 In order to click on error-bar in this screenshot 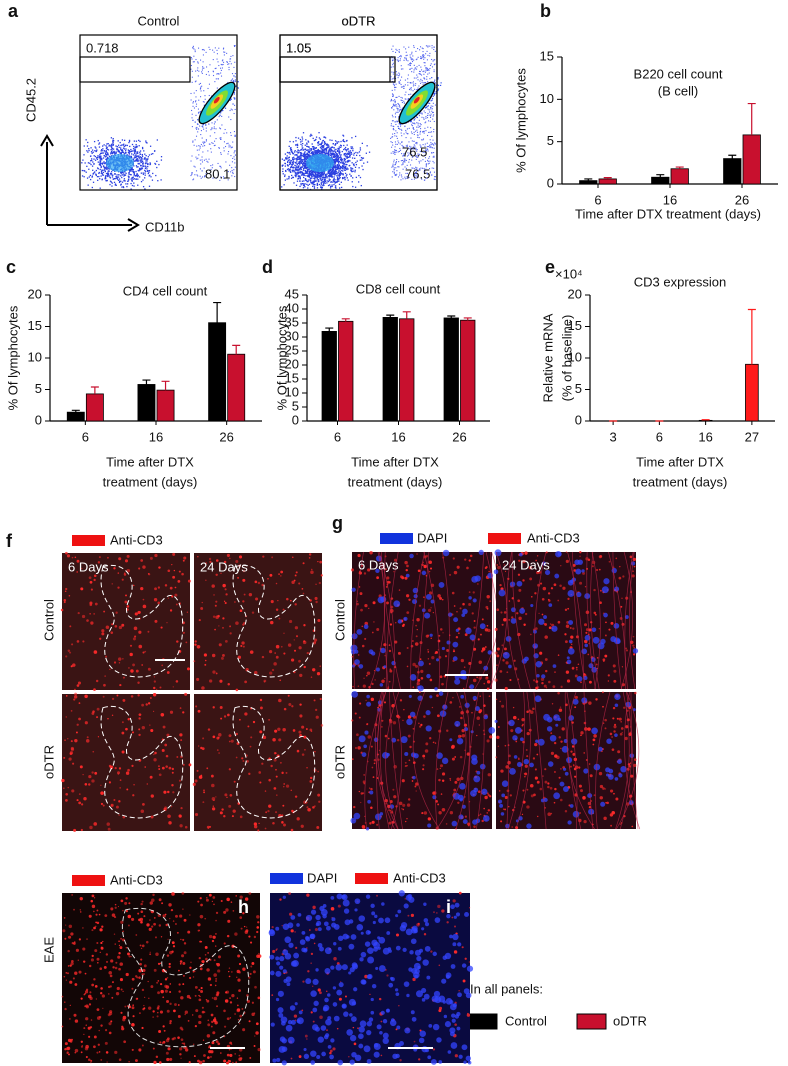, I will do `click(329, 329)`.